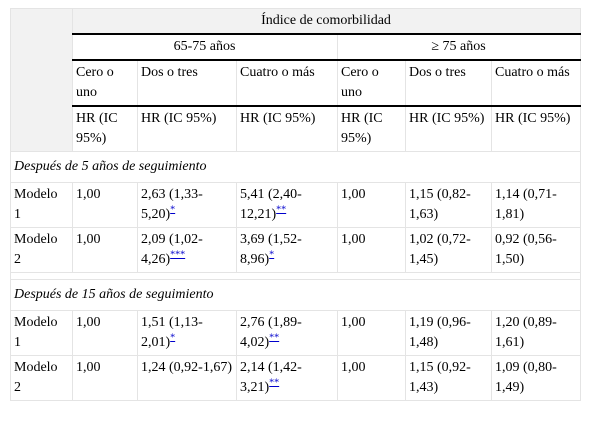 The width and height of the screenshot is (590, 430). I want to click on cell: 2,63 (1,33-5,20)*, so click(187, 205).